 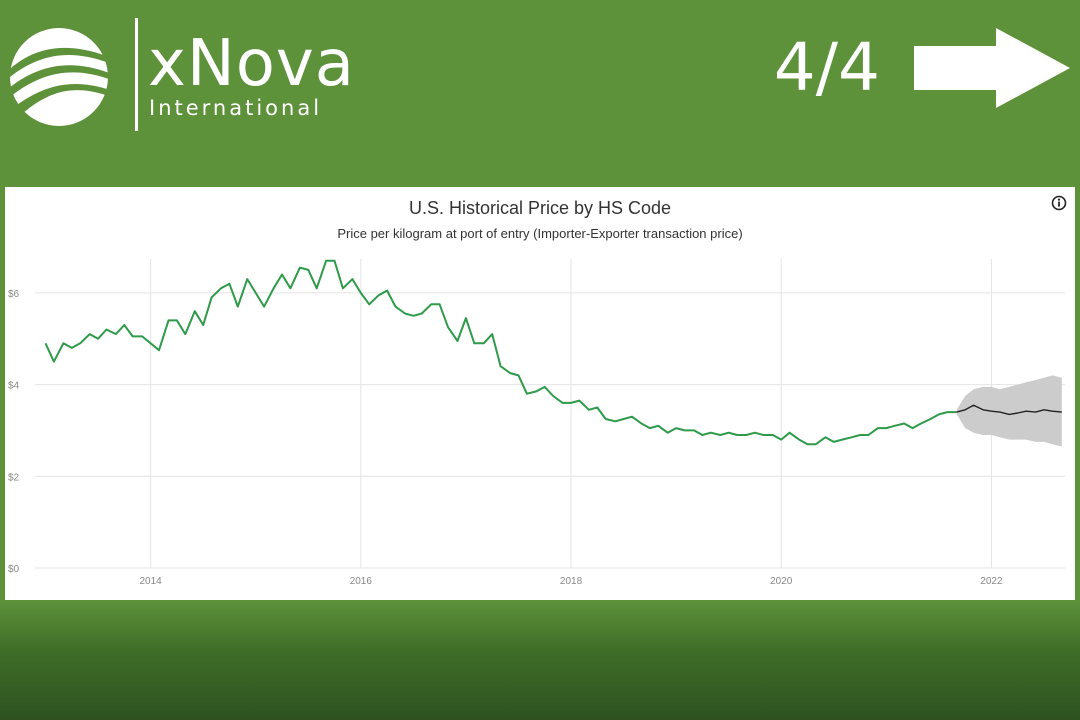 I want to click on x-tick-label: 2016, so click(x=361, y=581).